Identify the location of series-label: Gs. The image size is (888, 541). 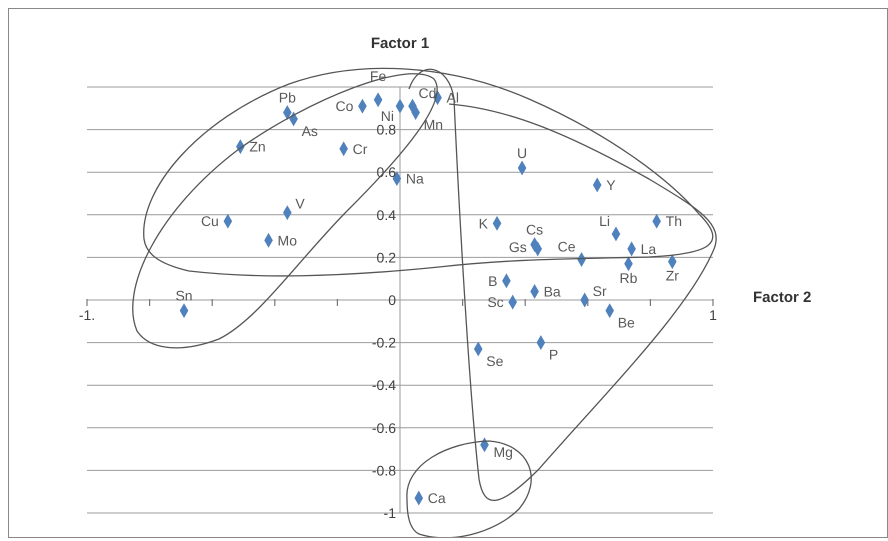
(517, 246).